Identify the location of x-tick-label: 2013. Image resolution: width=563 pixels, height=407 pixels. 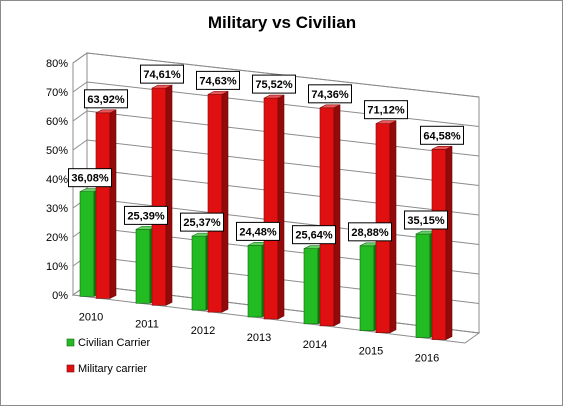
(259, 338).